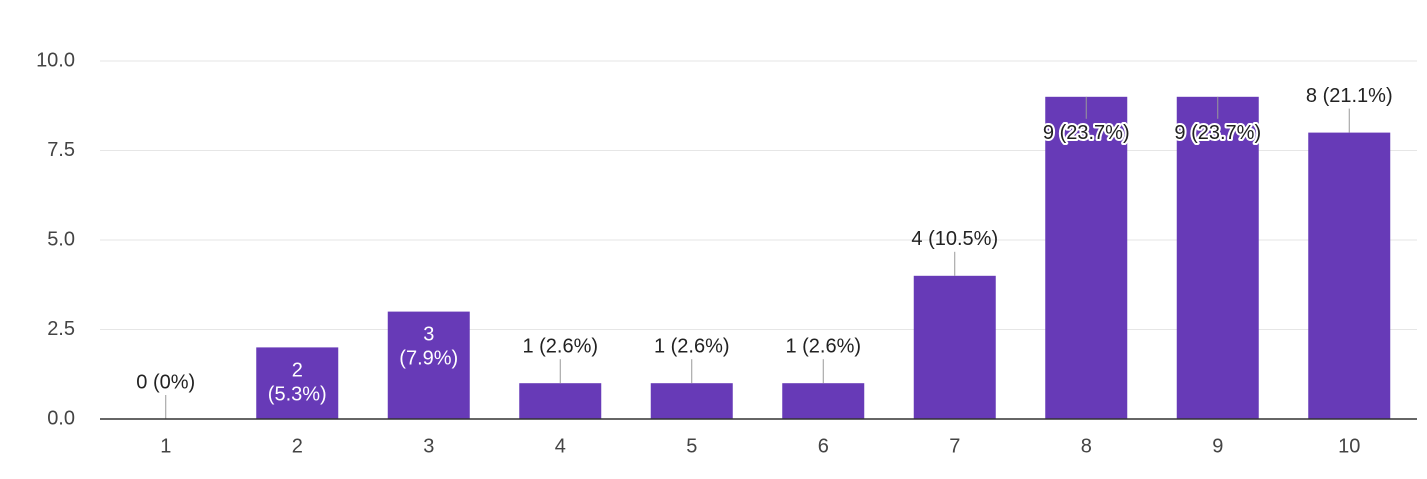 This screenshot has width=1427, height=479. What do you see at coordinates (691, 446) in the screenshot?
I see `x-tick-label: 5` at bounding box center [691, 446].